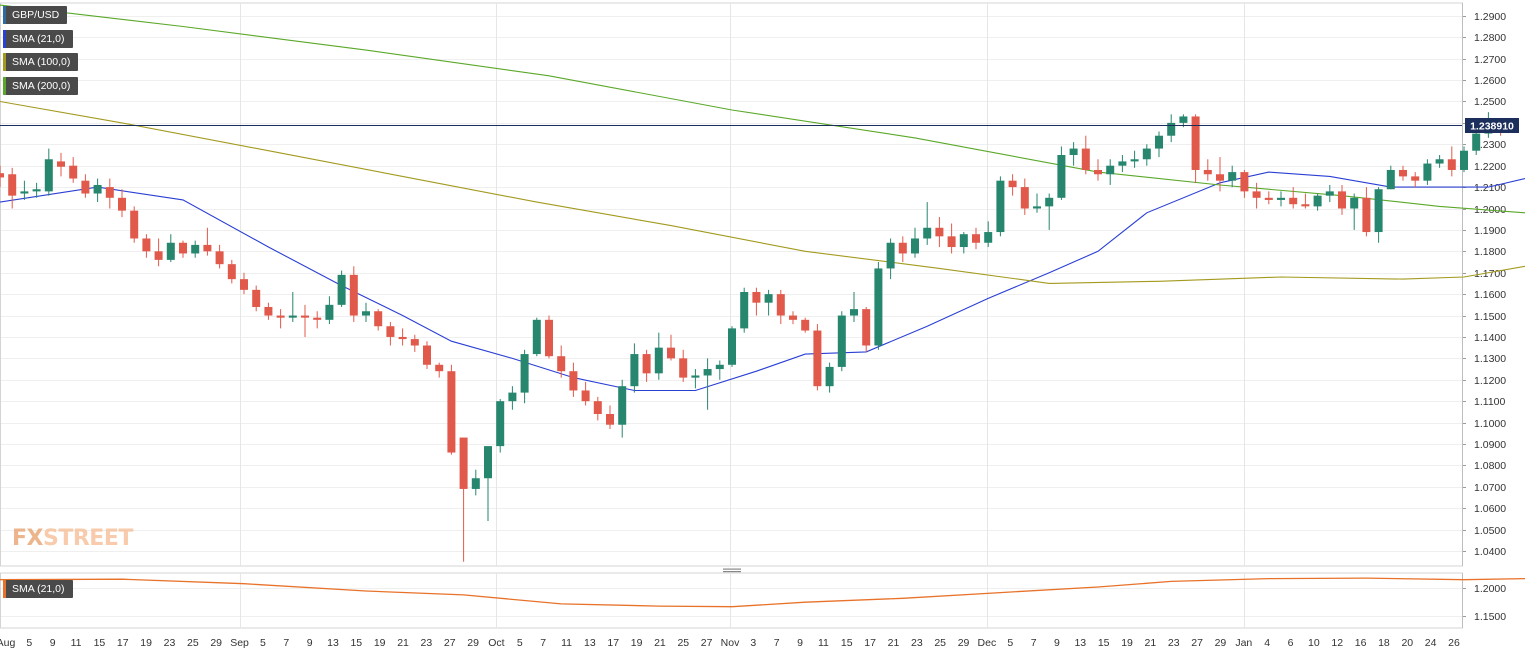 The height and width of the screenshot is (658, 1536). I want to click on y-tick-label: 1.0900, so click(1490, 445).